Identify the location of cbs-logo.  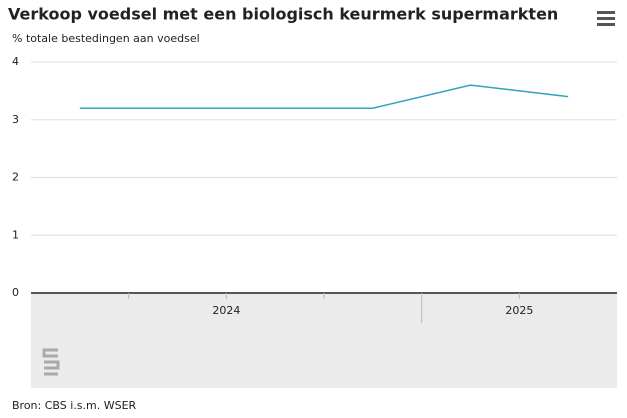
(51, 362).